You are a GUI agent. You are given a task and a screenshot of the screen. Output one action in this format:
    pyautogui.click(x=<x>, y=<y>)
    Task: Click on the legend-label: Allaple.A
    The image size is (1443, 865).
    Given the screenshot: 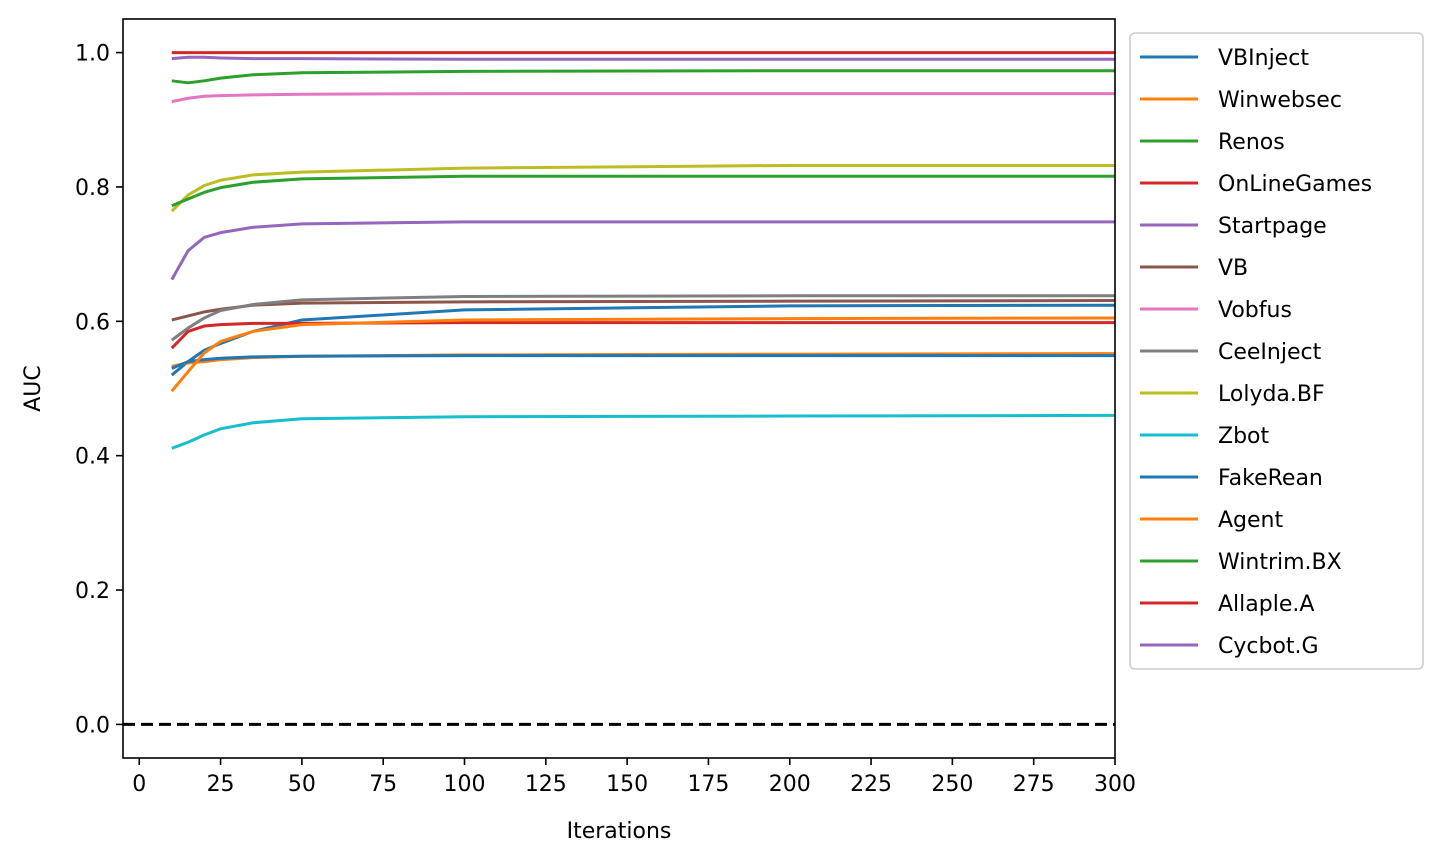 What is the action you would take?
    pyautogui.click(x=1266, y=604)
    